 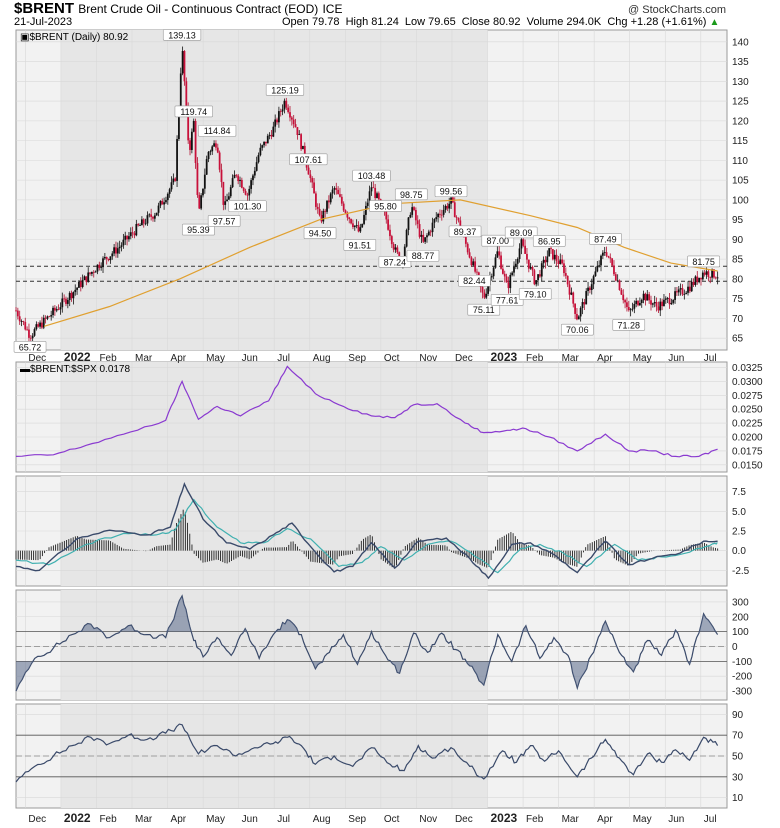 I want to click on header-date: 21-Jul-2023, so click(x=43, y=22).